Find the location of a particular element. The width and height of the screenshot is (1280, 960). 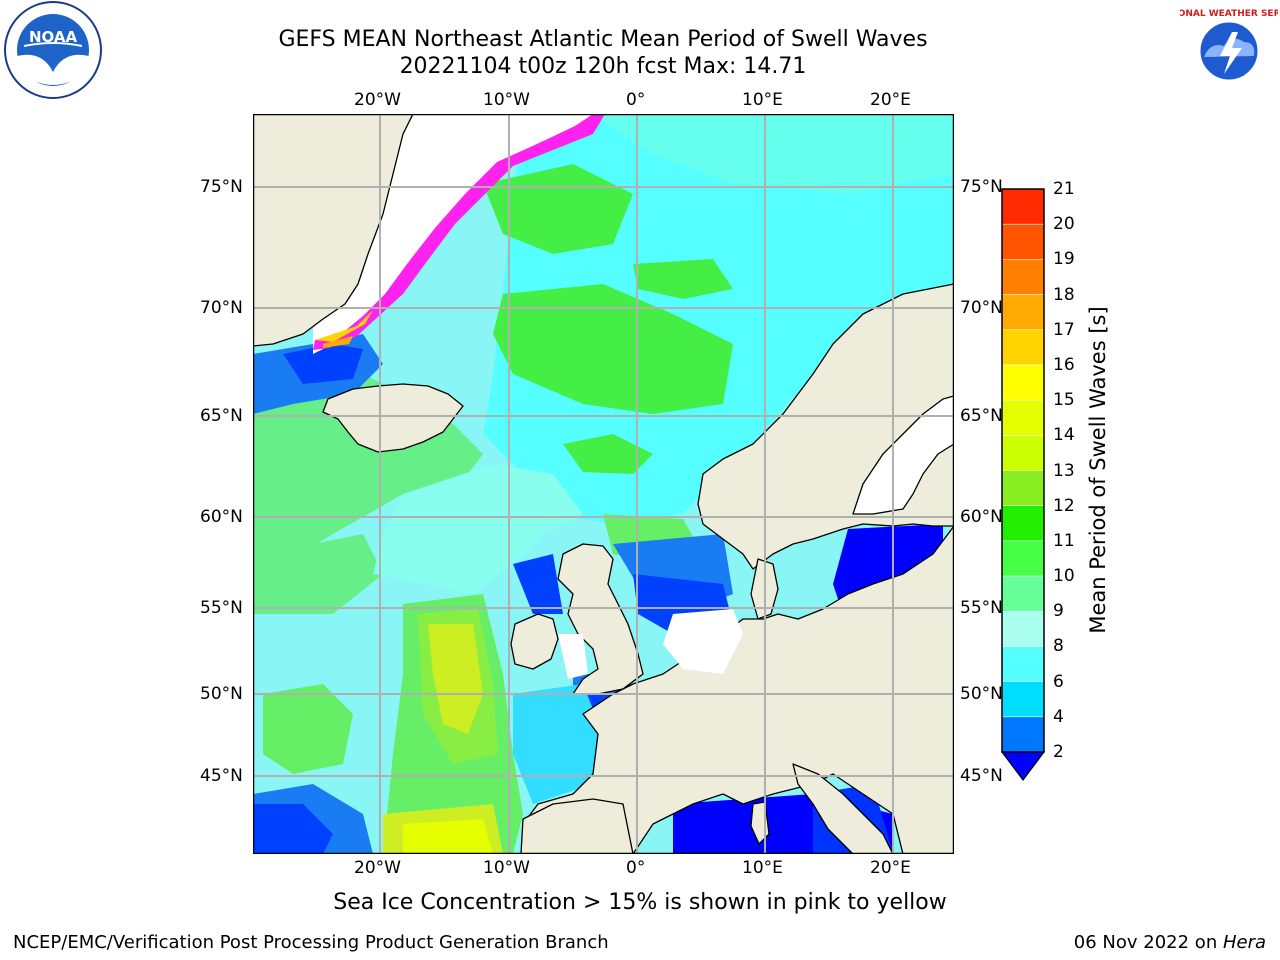

iceland is located at coordinates (393, 418).